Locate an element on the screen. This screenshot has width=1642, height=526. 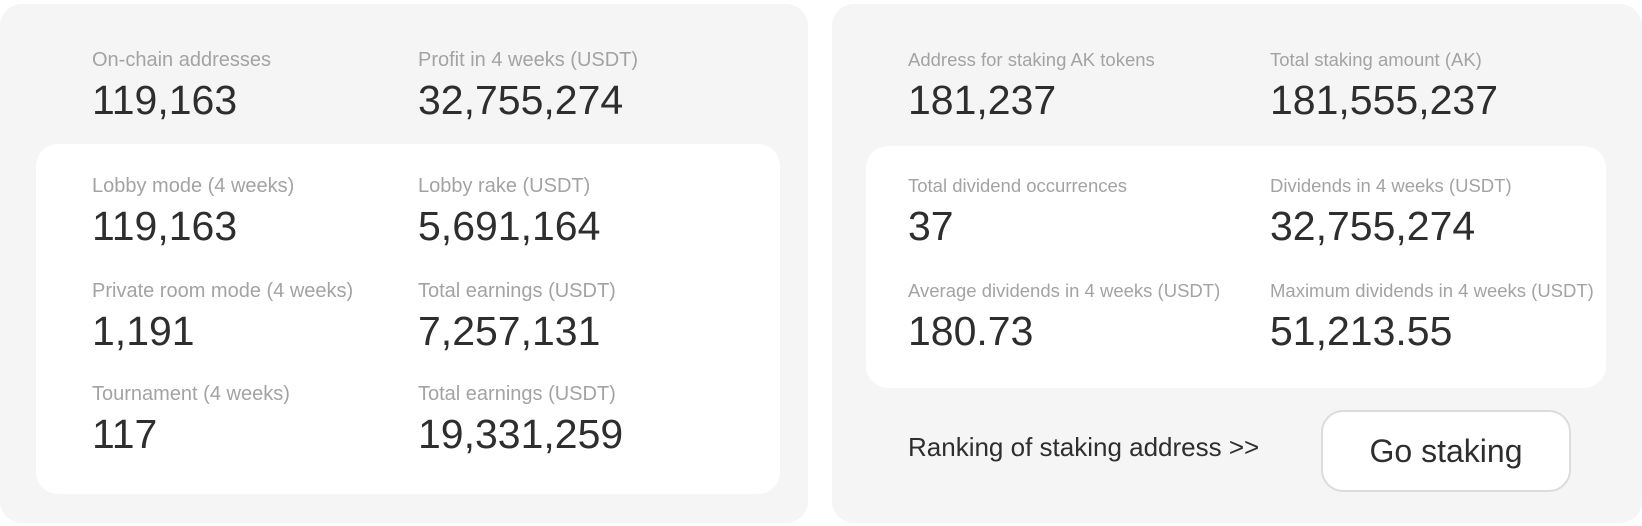
profit-4w-label: Profit in 4 weeks (USDT) is located at coordinates (528, 60).